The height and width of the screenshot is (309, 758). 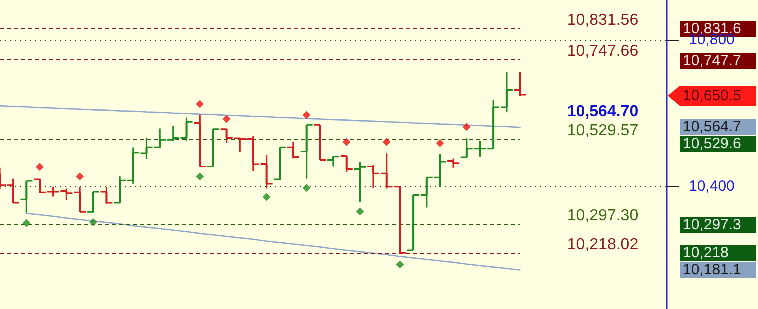 What do you see at coordinates (603, 131) in the screenshot?
I see `ref-line-label: 10,529.57` at bounding box center [603, 131].